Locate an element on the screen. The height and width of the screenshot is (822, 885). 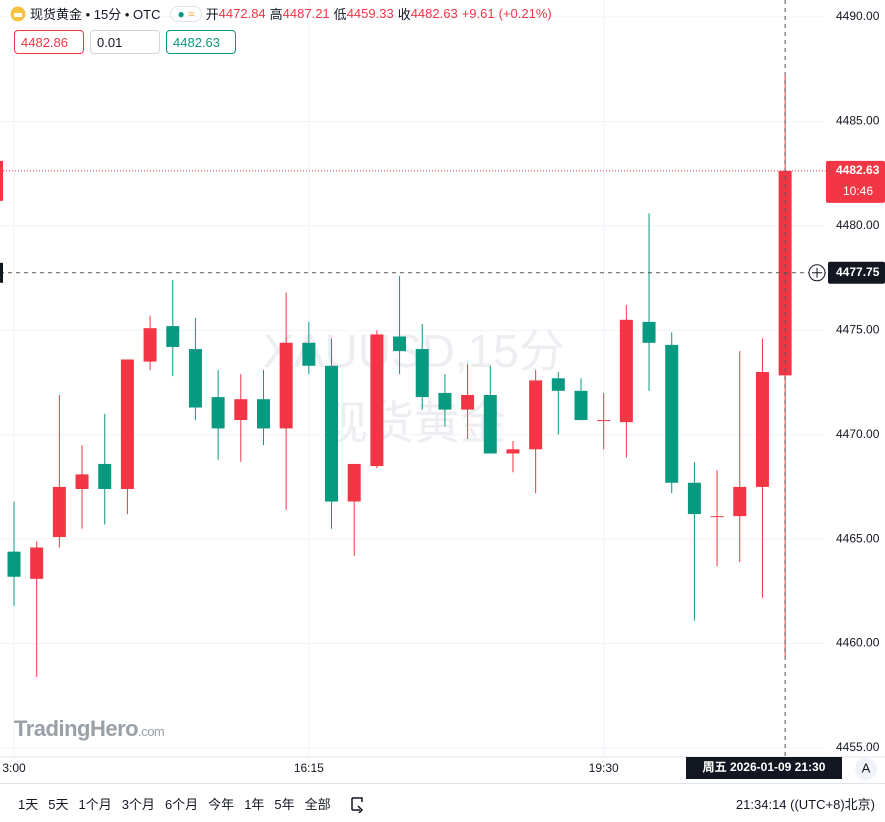
range-button: 6个月 is located at coordinates (181, 804).